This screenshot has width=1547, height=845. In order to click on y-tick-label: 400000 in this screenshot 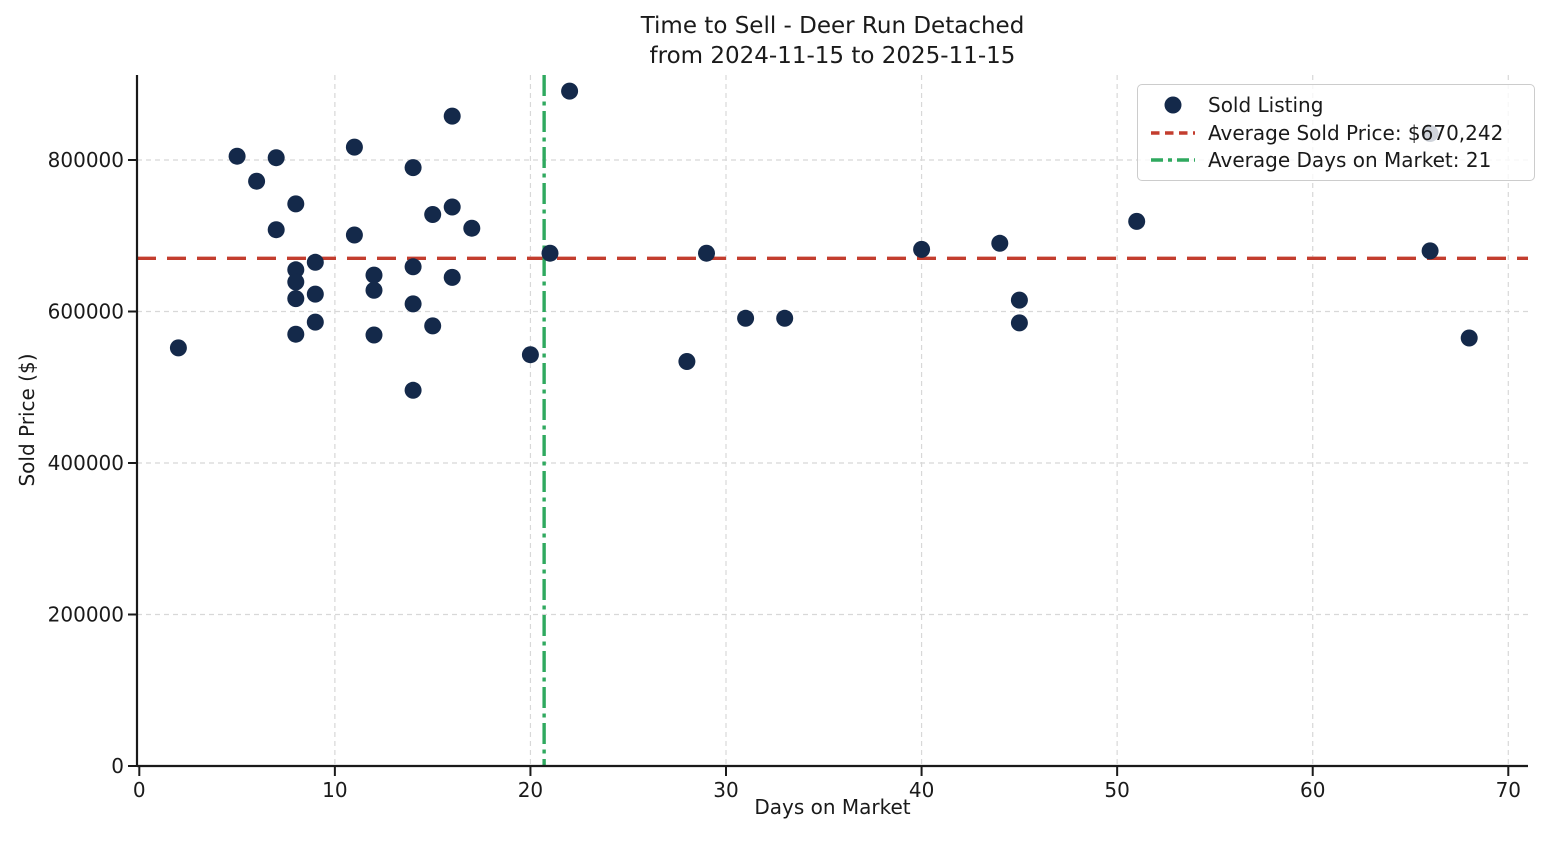, I will do `click(86, 463)`.